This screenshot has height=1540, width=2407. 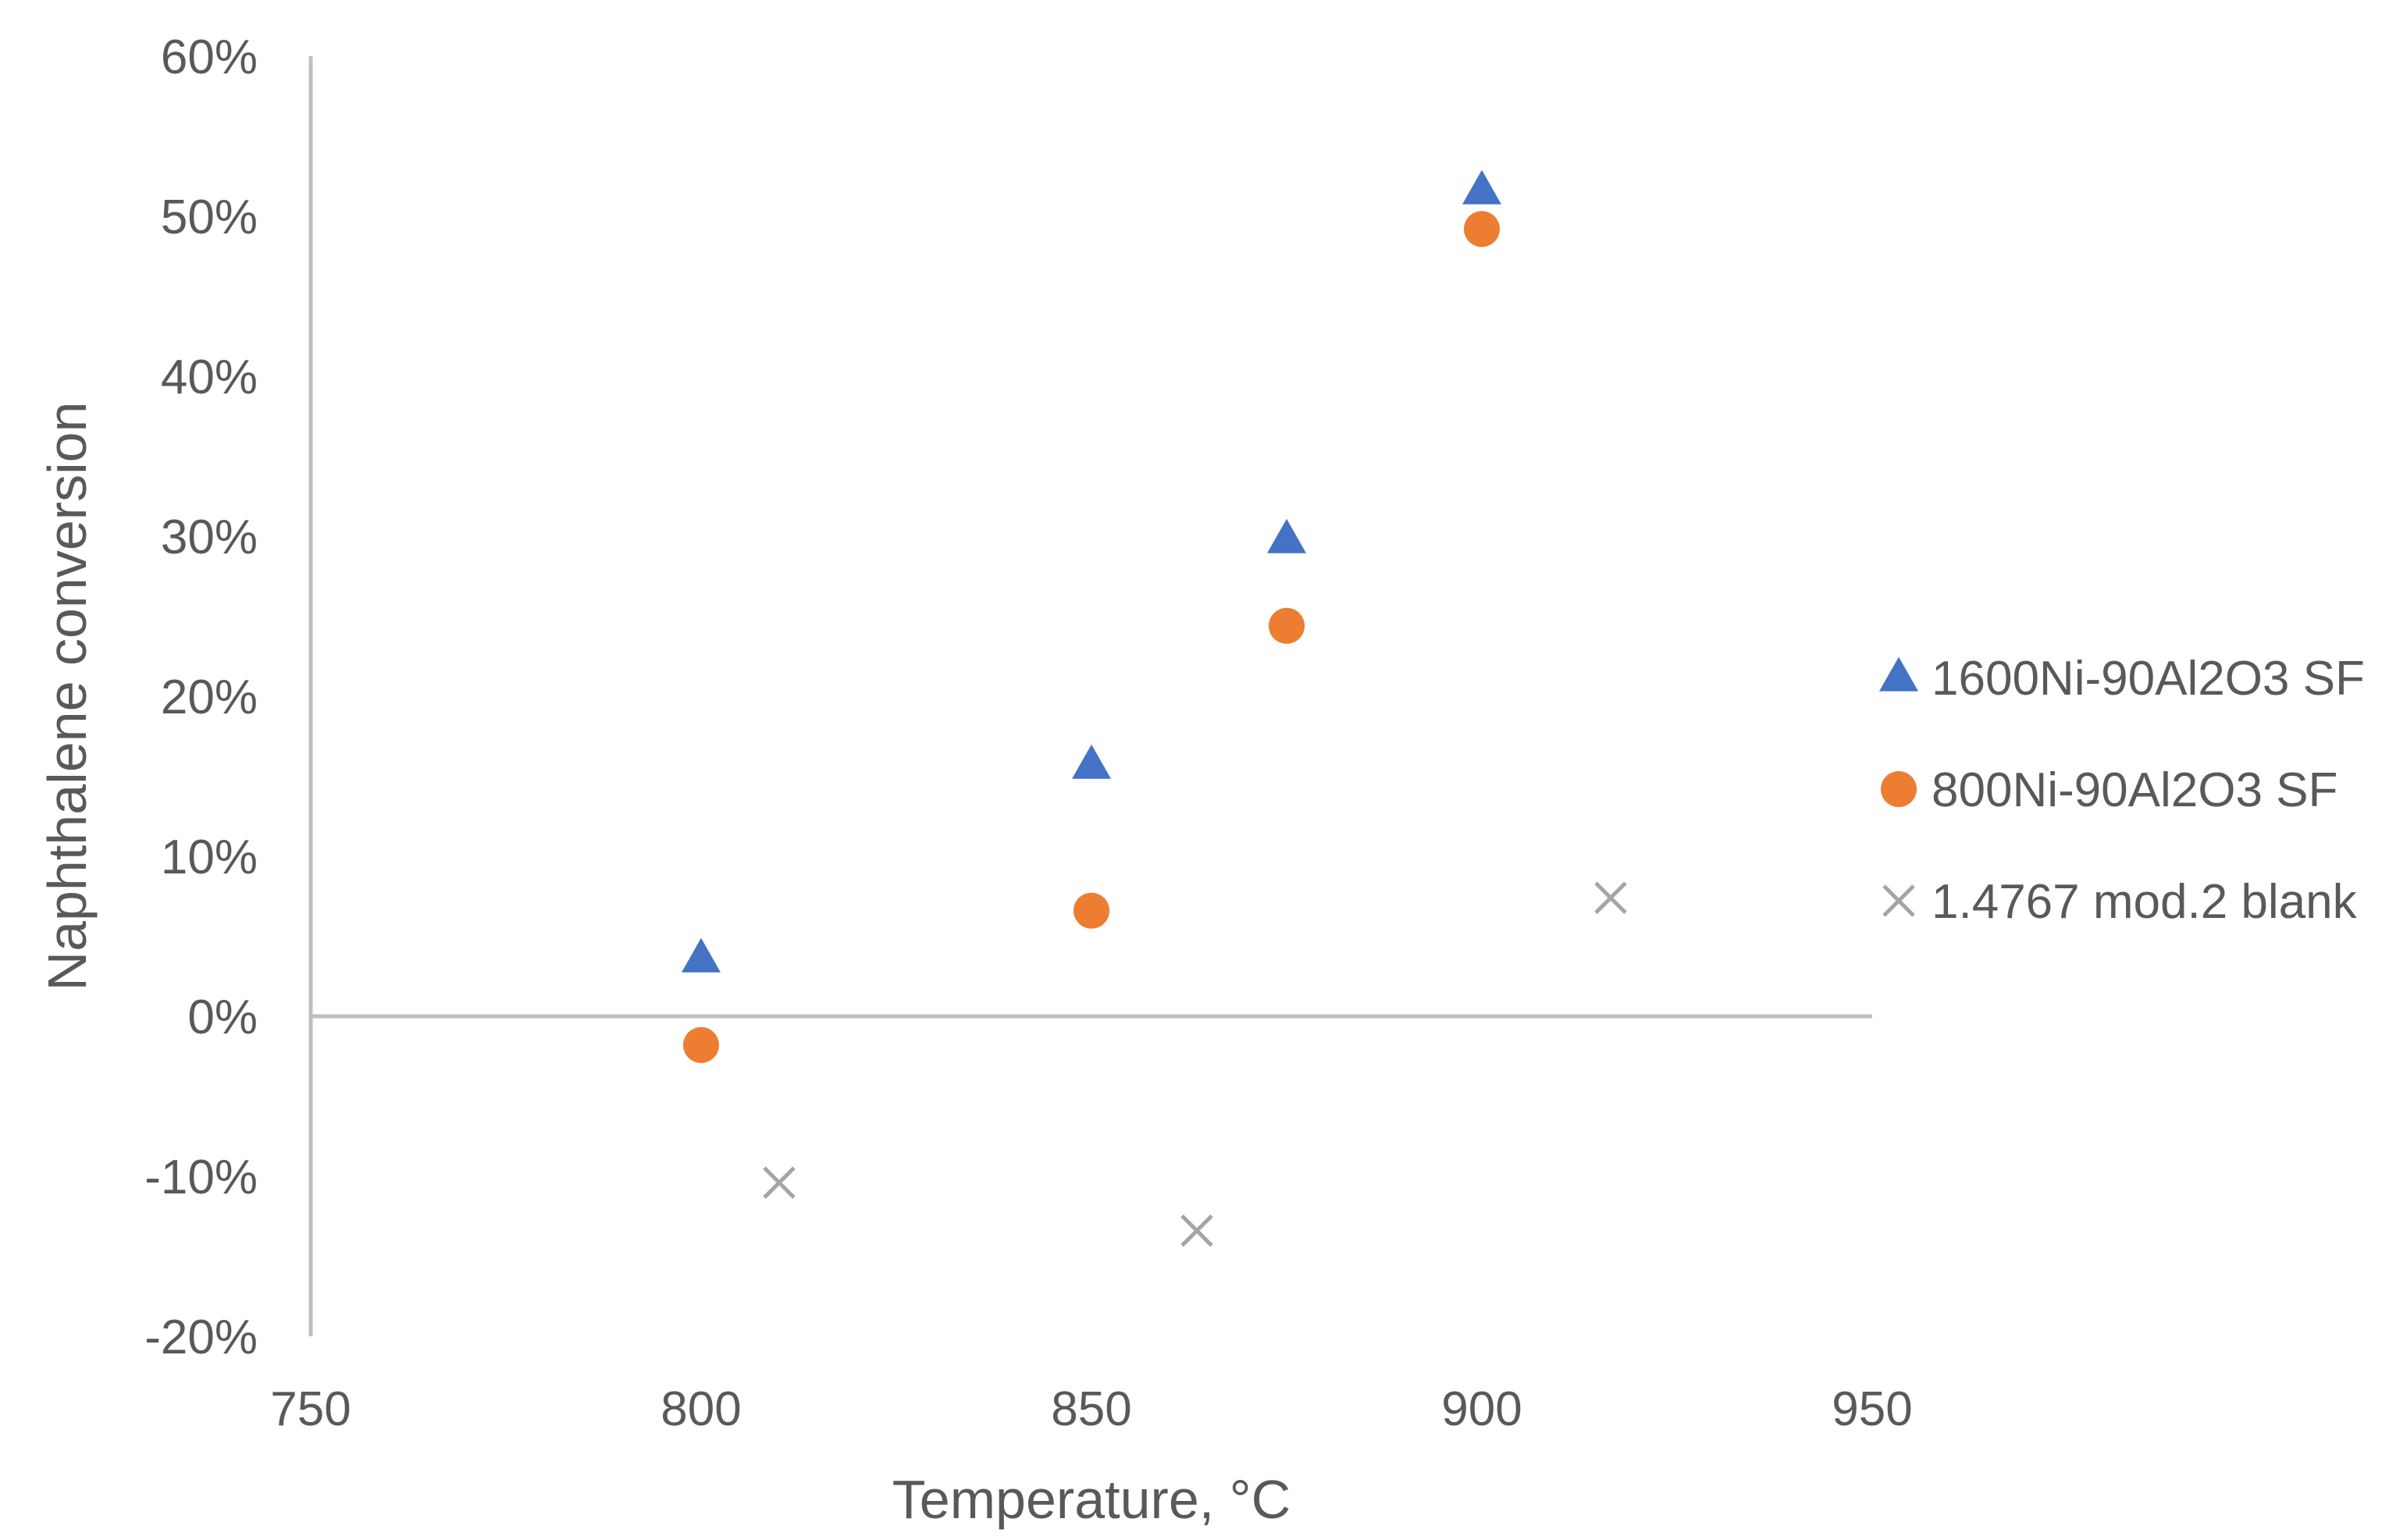 What do you see at coordinates (209, 537) in the screenshot?
I see `y-tick-label: 30%` at bounding box center [209, 537].